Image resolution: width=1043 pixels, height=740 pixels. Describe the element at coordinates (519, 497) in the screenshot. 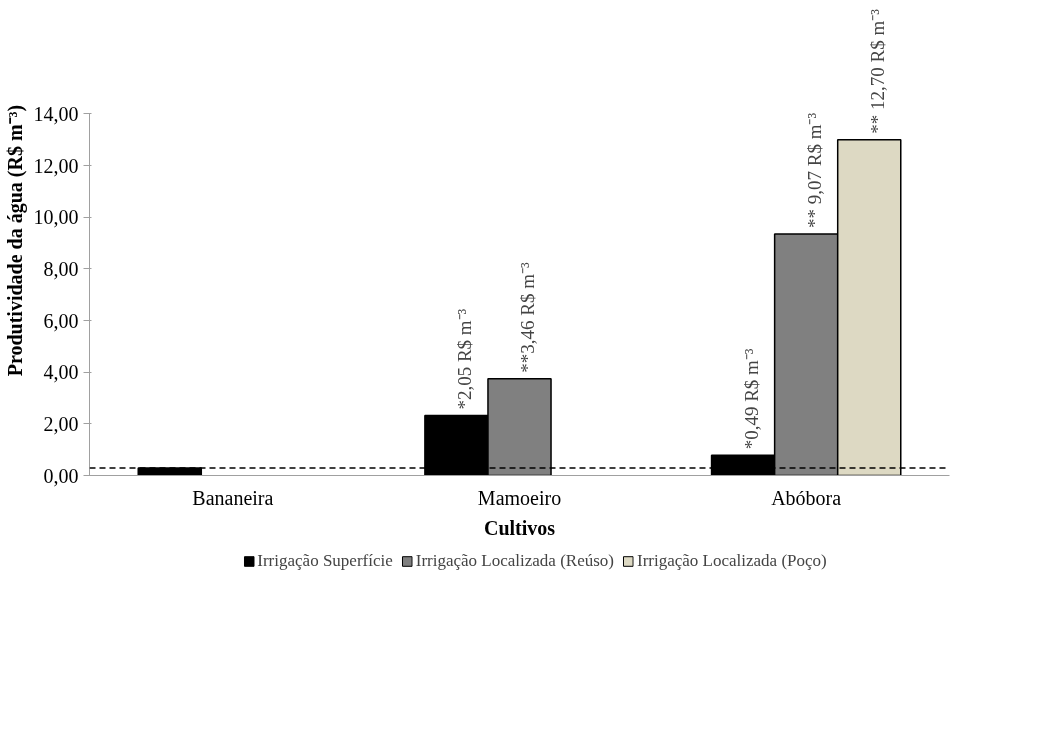

I see `x-tick-label: Mamoeiro` at that location.